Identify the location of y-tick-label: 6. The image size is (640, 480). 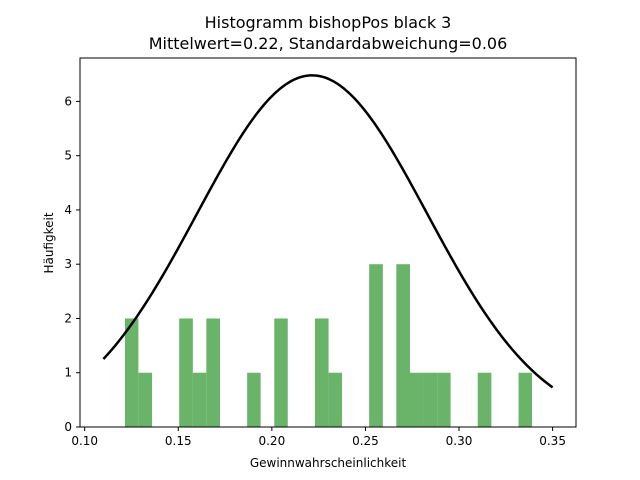
(68, 101).